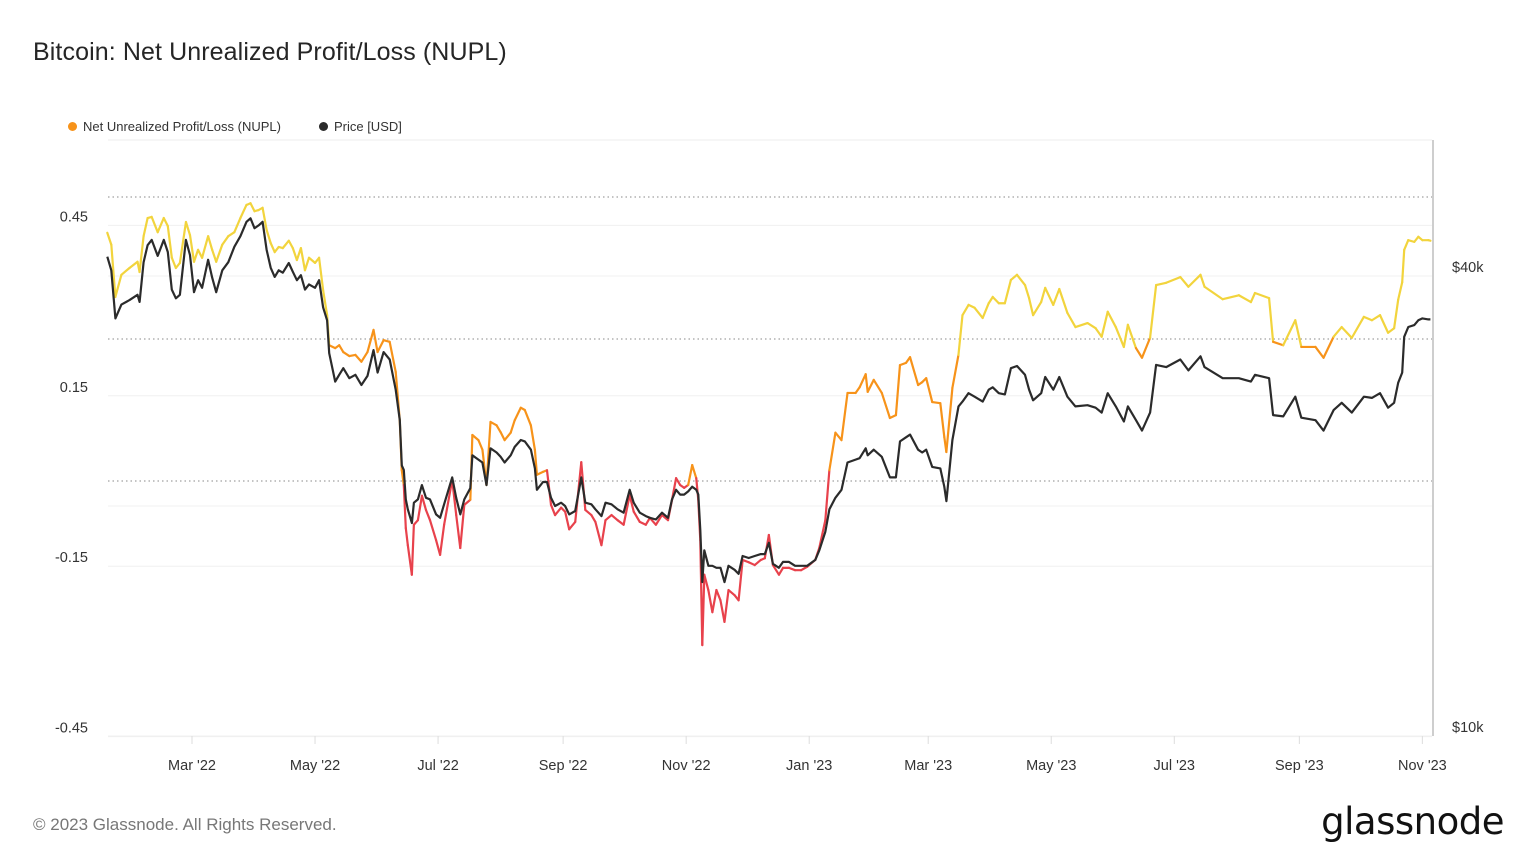  What do you see at coordinates (1412, 821) in the screenshot?
I see `glassnode-logo: glassnode` at bounding box center [1412, 821].